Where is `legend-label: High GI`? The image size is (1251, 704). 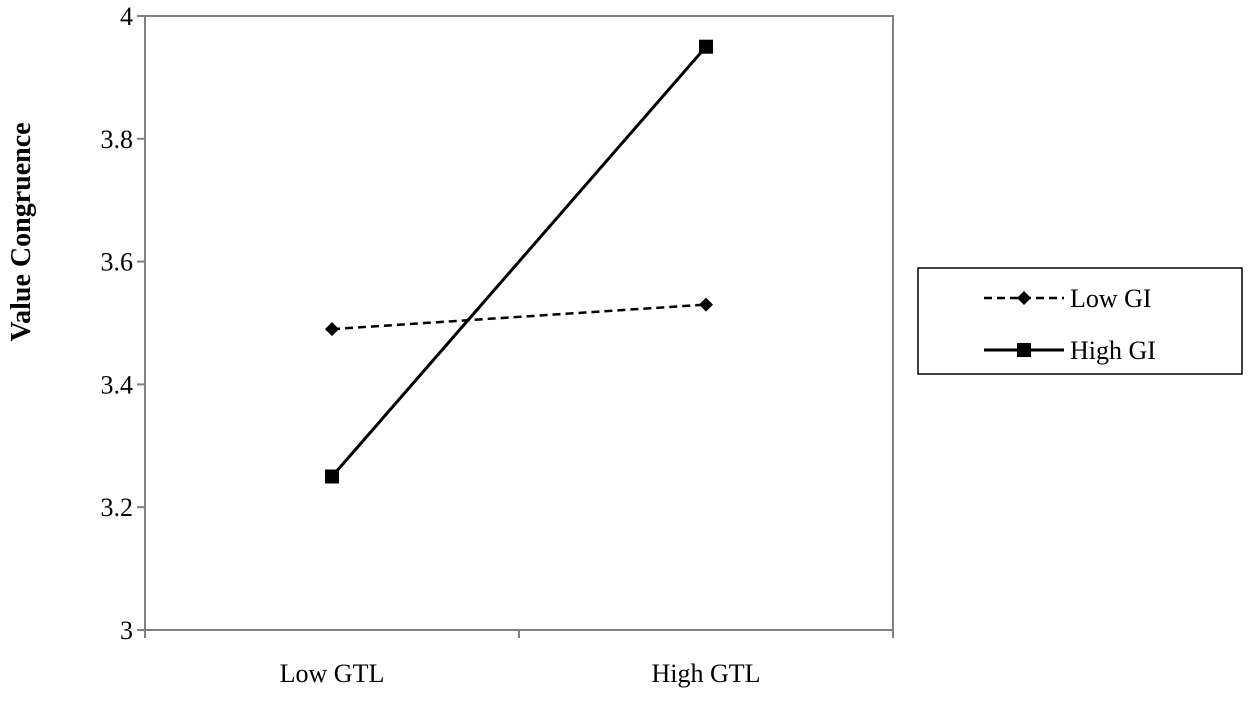 legend-label: High GI is located at coordinates (1113, 350).